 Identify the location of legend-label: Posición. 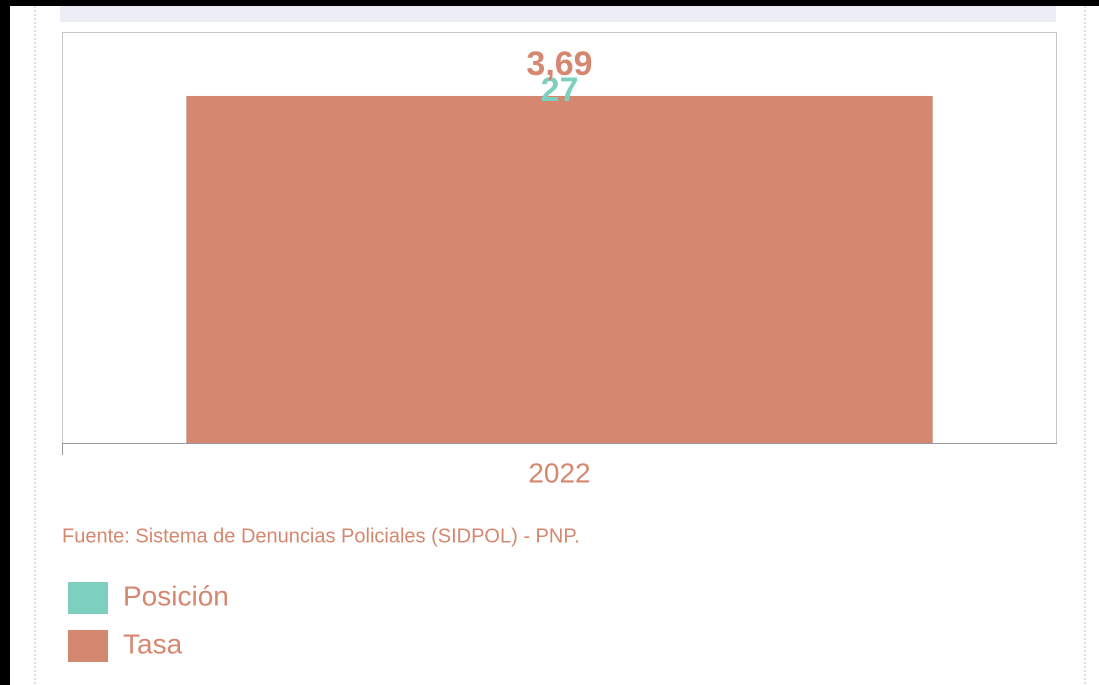
(176, 595).